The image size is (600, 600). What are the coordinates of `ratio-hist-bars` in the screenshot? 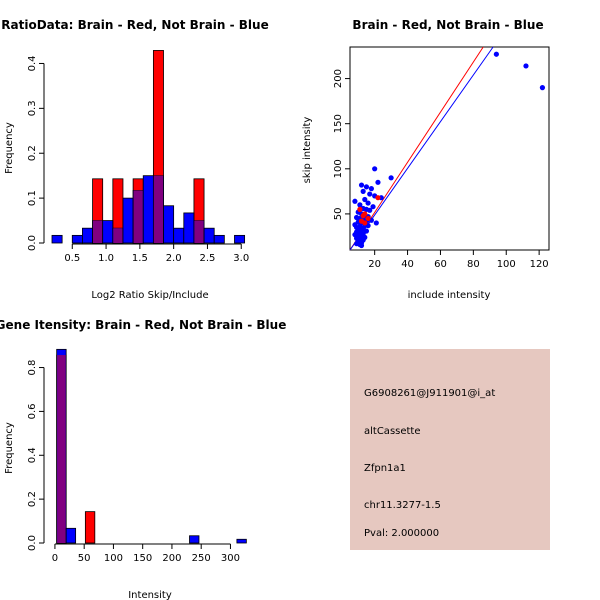 It's located at (148, 147).